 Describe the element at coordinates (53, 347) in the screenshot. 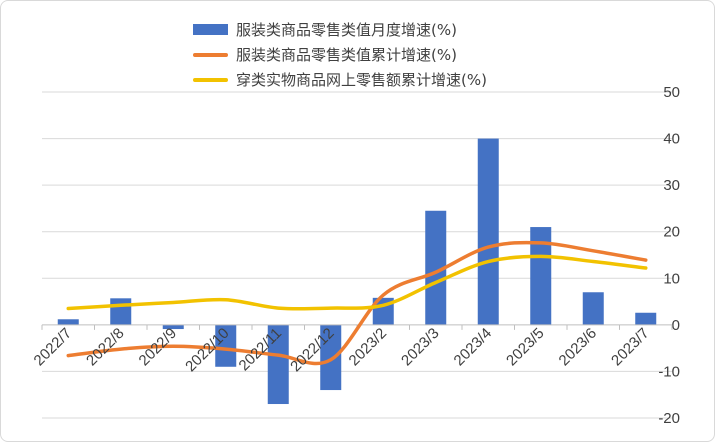

I see `x-tick-label-0: 2022/7` at that location.